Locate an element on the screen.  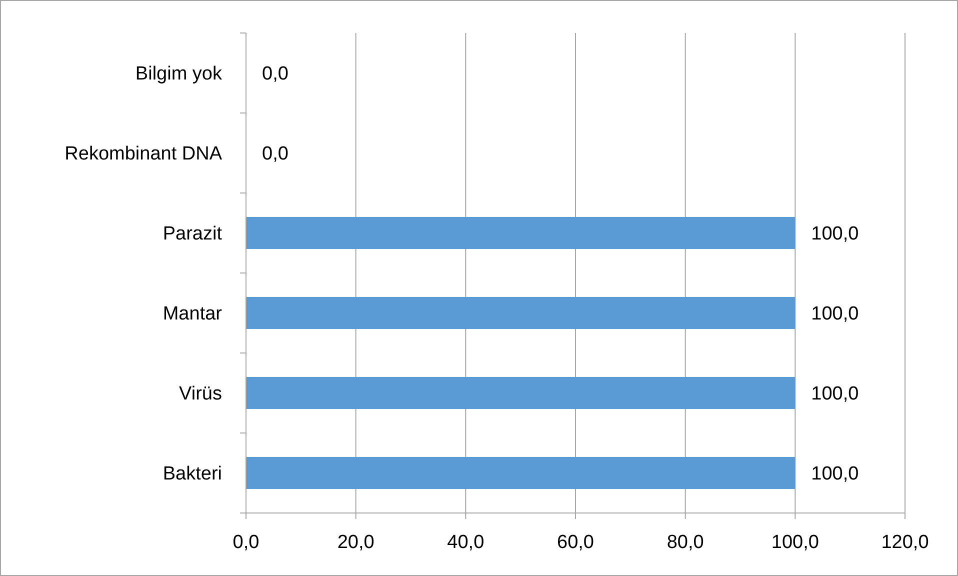
y-tick-label: Bilgim yok is located at coordinates (178, 74).